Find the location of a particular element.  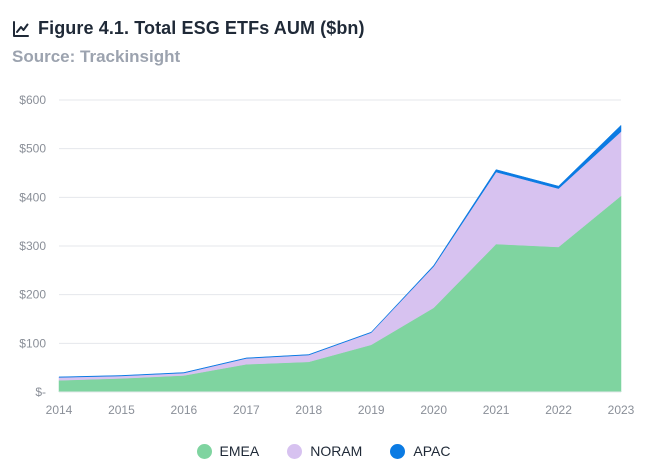

x-tick-label: 2014 is located at coordinates (59, 410).